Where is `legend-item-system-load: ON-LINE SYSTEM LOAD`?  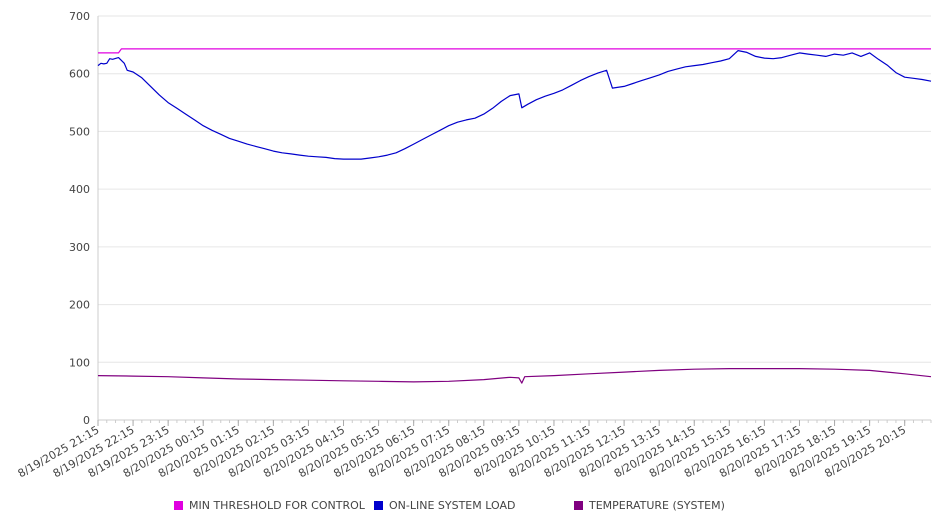 legend-item-system-load: ON-LINE SYSTEM LOAD is located at coordinates (444, 505).